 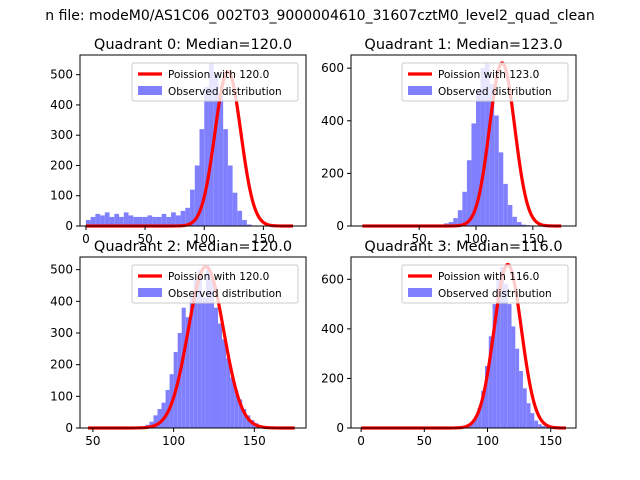 What do you see at coordinates (463, 247) in the screenshot?
I see `subplot-title: Quadrant 3: Median=116.0` at bounding box center [463, 247].